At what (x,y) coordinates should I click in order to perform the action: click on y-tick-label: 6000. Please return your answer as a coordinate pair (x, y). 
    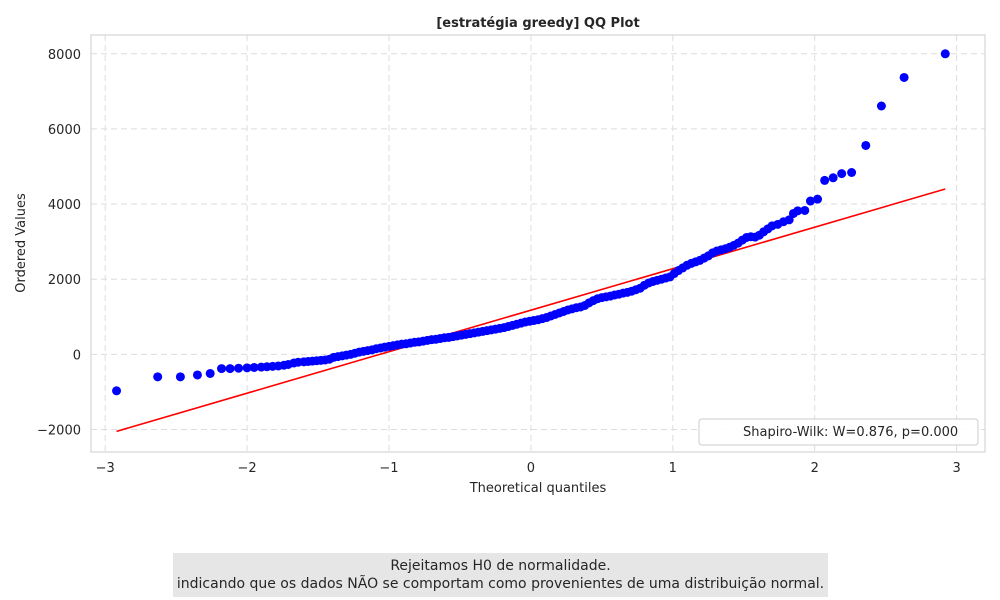
    Looking at the image, I should click on (64, 130).